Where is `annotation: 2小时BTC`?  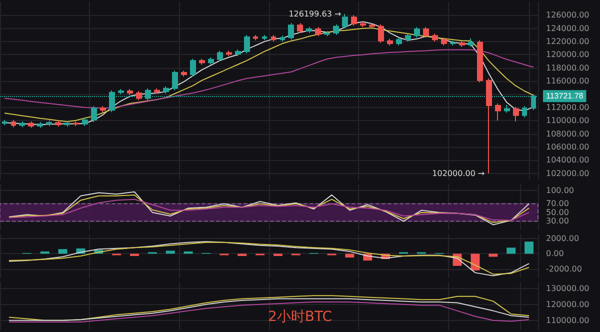
annotation: 2小时BTC is located at coordinates (300, 317).